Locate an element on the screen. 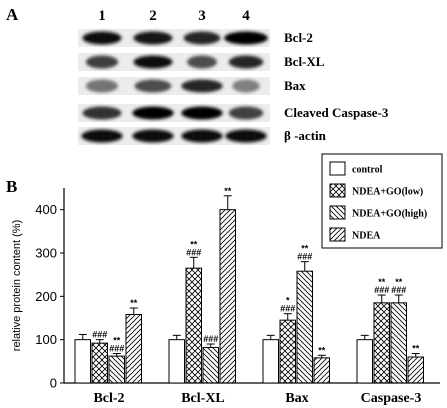  legend-label: control is located at coordinates (367, 170).